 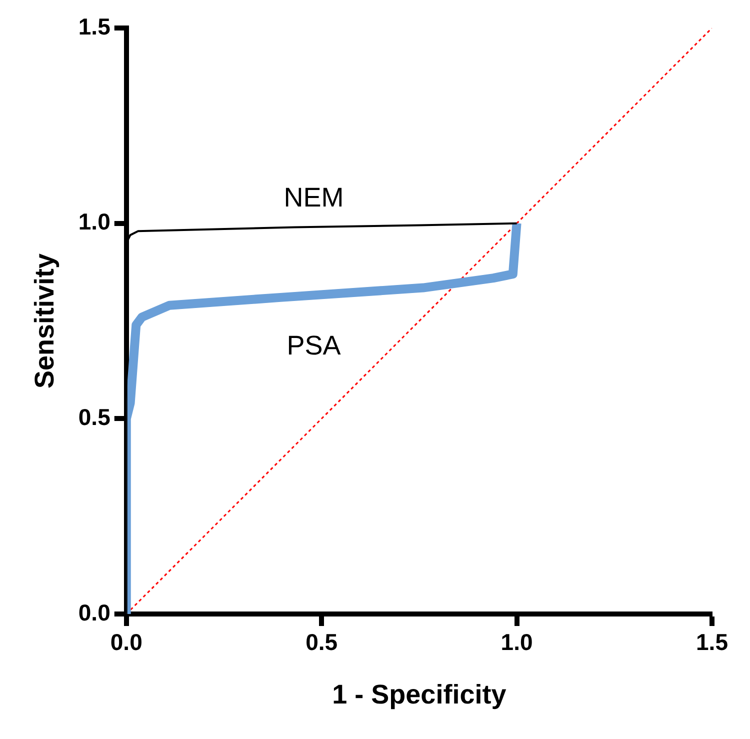 I want to click on x-tick-label: 1.0, so click(x=516, y=642).